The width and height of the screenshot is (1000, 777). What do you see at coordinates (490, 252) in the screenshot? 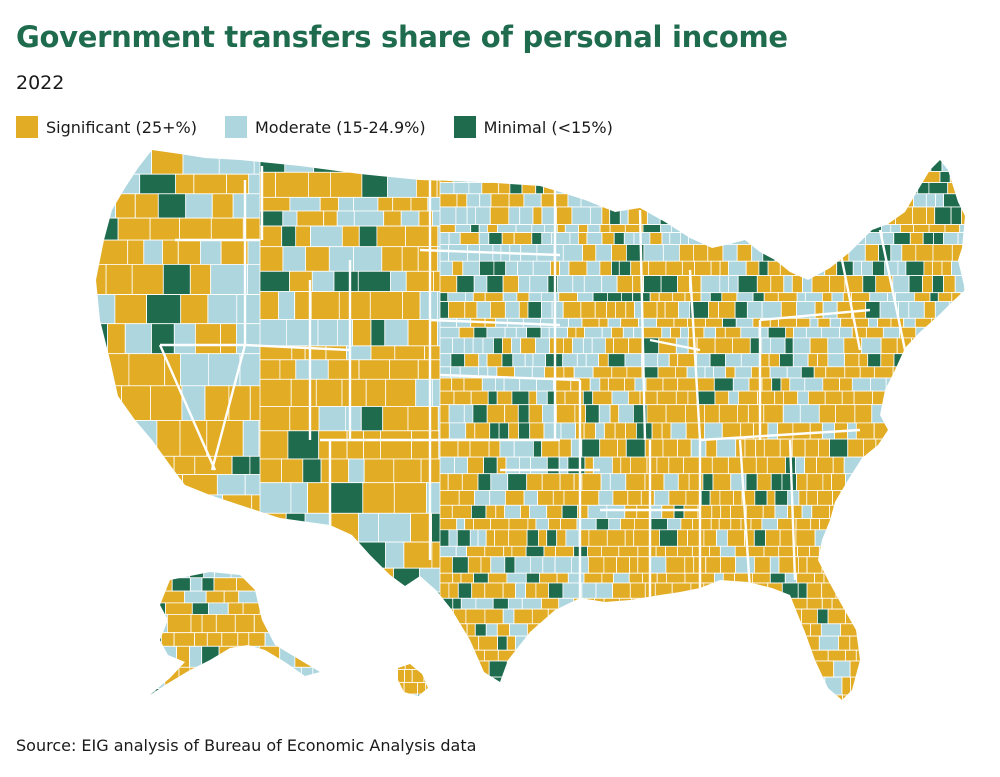
I see `state-border-line` at bounding box center [490, 252].